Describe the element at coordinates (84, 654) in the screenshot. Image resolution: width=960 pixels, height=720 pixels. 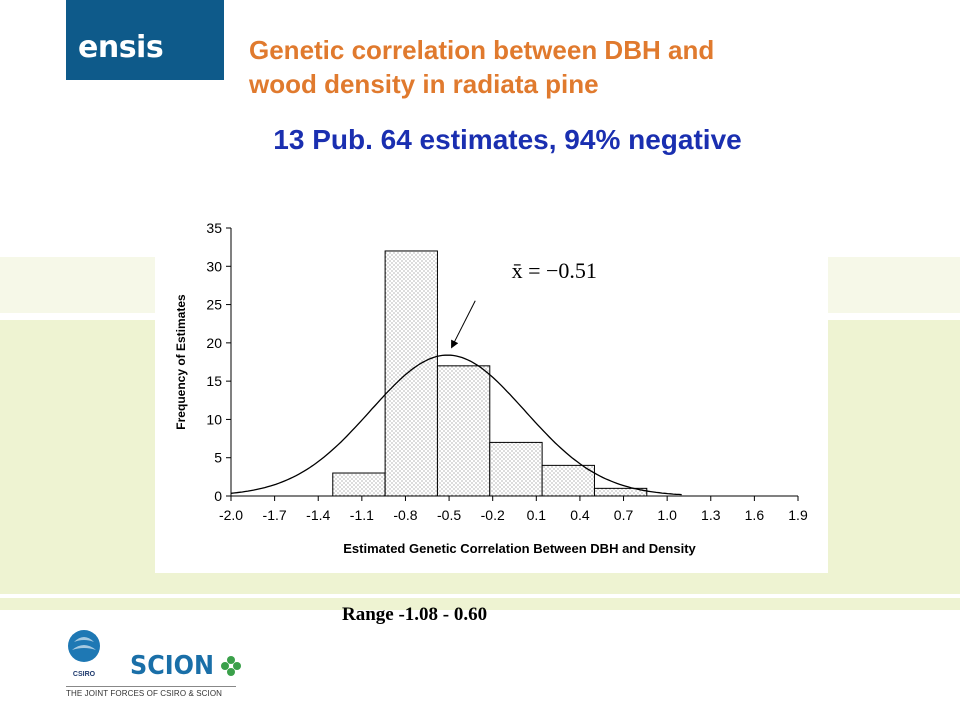
I see `csiro-logo: CSIRO` at that location.